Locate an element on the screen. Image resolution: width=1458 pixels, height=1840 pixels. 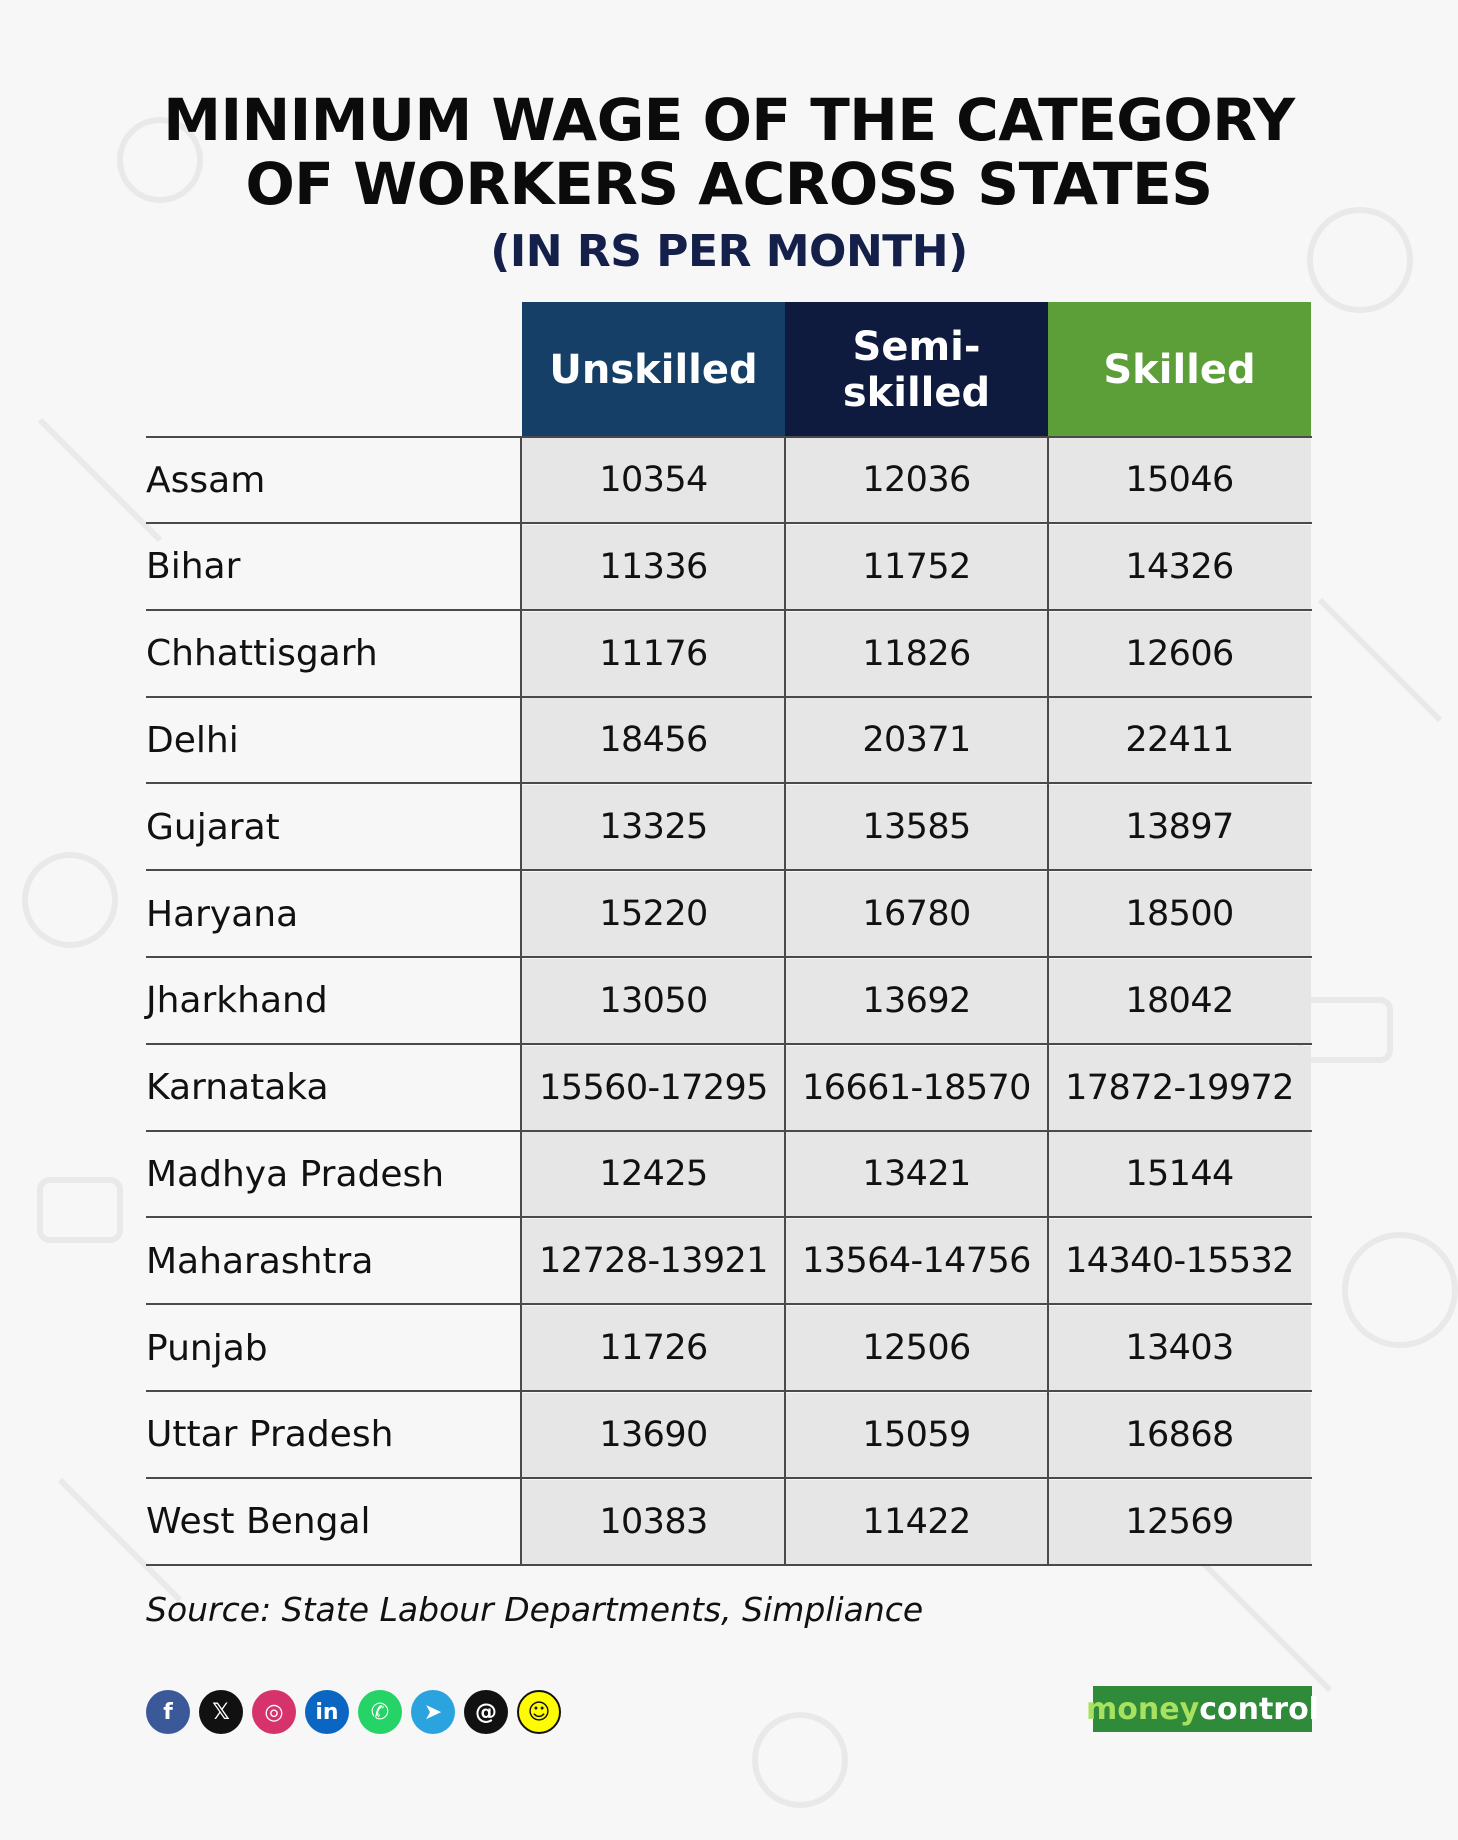
social-icons: f 𝕏 ◎ in ✆ ➤ @ ☺ is located at coordinates (353, 1712).